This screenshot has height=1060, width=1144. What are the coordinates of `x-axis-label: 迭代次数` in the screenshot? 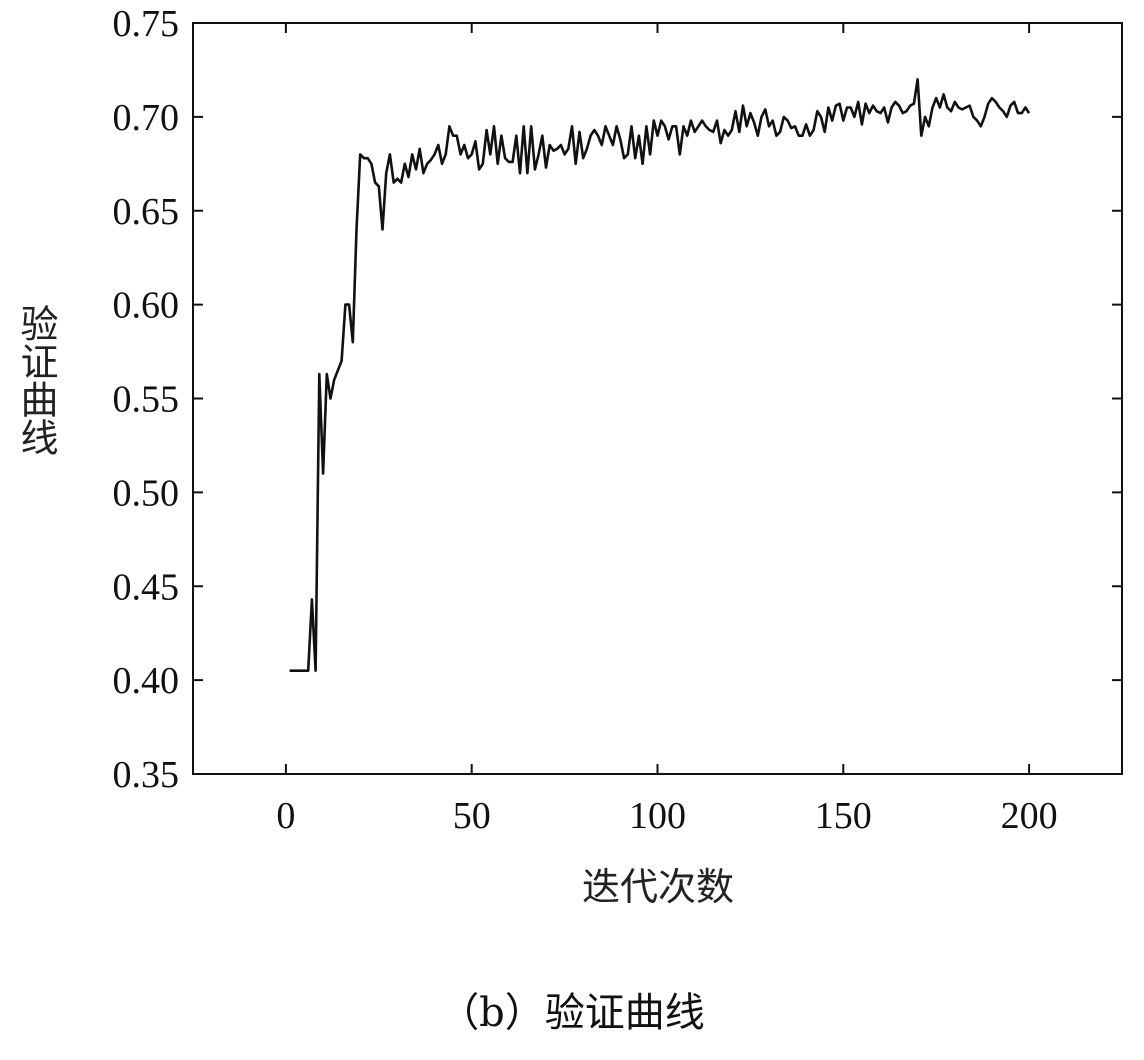 It's located at (658, 887).